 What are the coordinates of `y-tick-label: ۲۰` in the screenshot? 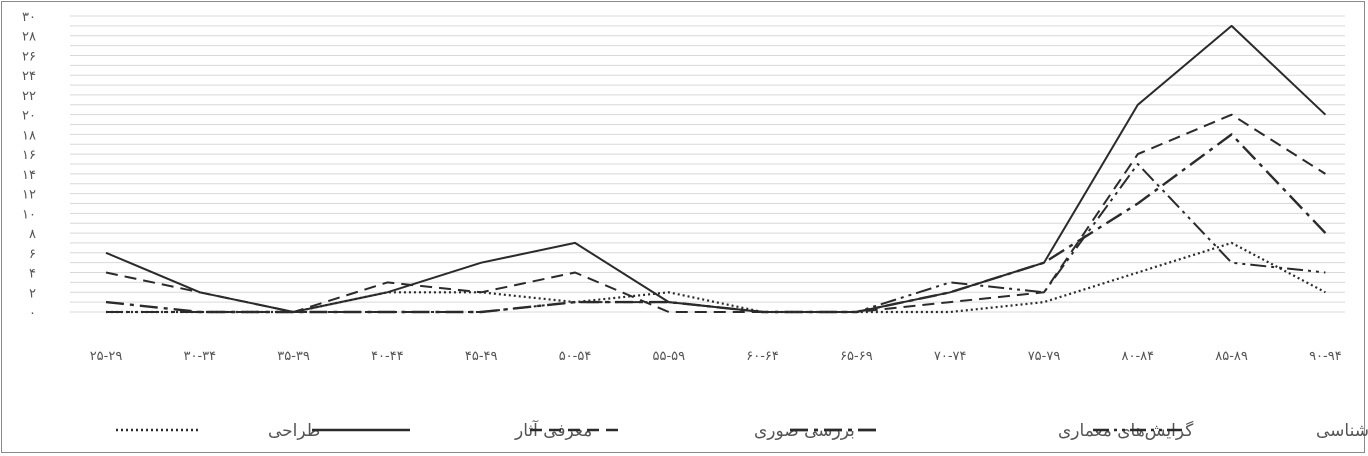 It's located at (29, 116).